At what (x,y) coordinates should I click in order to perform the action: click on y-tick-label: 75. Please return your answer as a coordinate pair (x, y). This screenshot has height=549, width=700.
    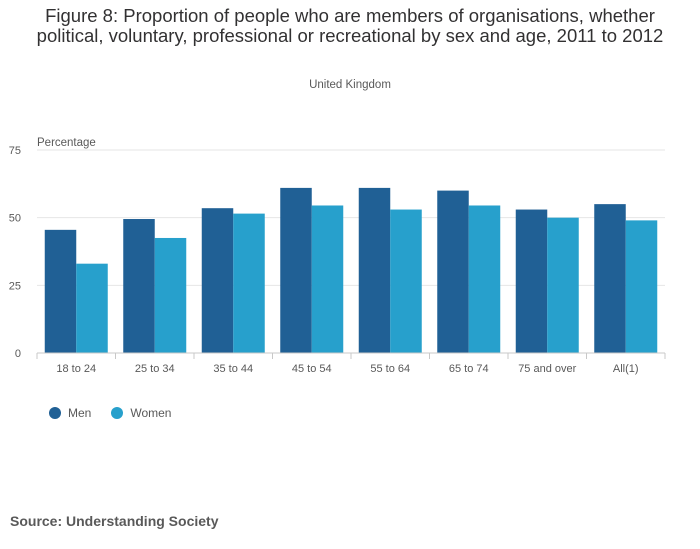
    Looking at the image, I should click on (15, 151).